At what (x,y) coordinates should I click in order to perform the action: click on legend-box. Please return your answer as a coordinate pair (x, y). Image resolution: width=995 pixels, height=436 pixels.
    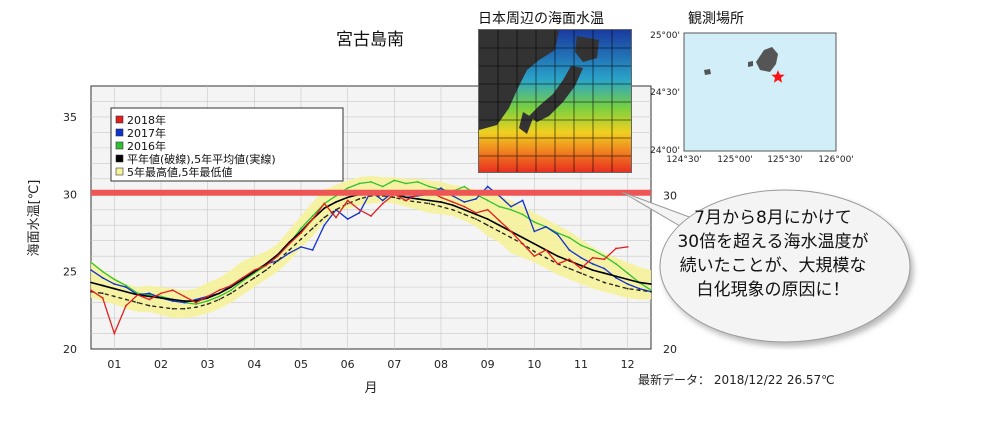
    Looking at the image, I should click on (227, 144).